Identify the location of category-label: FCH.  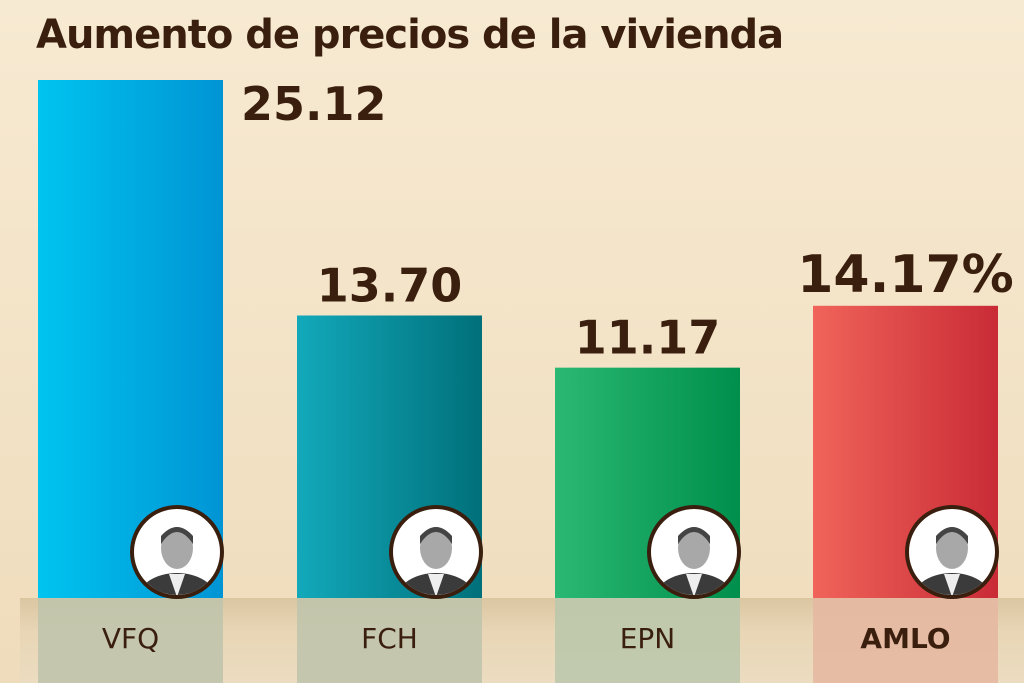
(389, 638).